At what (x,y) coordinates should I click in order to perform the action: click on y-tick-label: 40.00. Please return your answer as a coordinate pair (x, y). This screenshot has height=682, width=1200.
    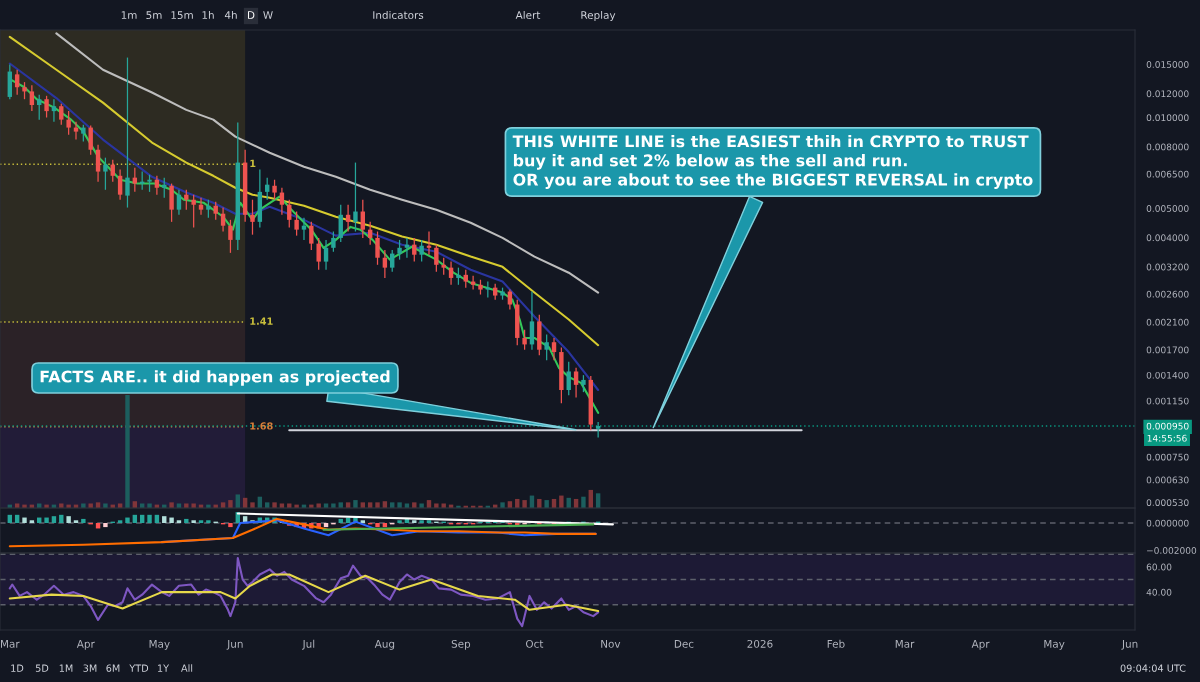
    Looking at the image, I should click on (1159, 592).